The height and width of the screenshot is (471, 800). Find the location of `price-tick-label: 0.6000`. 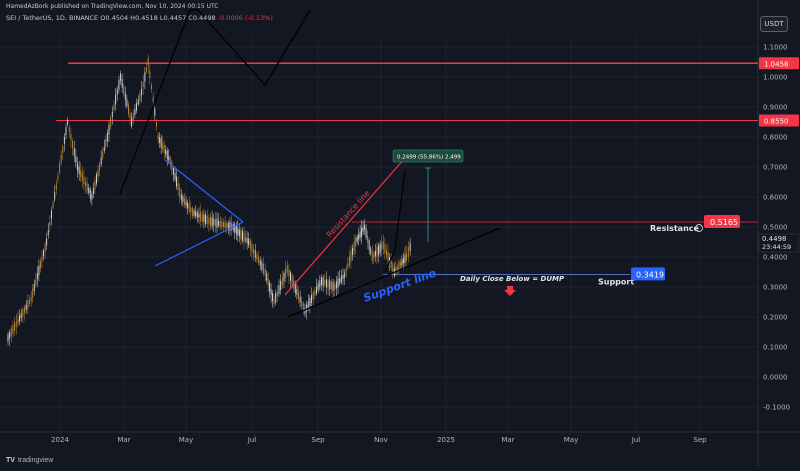

price-tick-label: 0.6000 is located at coordinates (775, 198).